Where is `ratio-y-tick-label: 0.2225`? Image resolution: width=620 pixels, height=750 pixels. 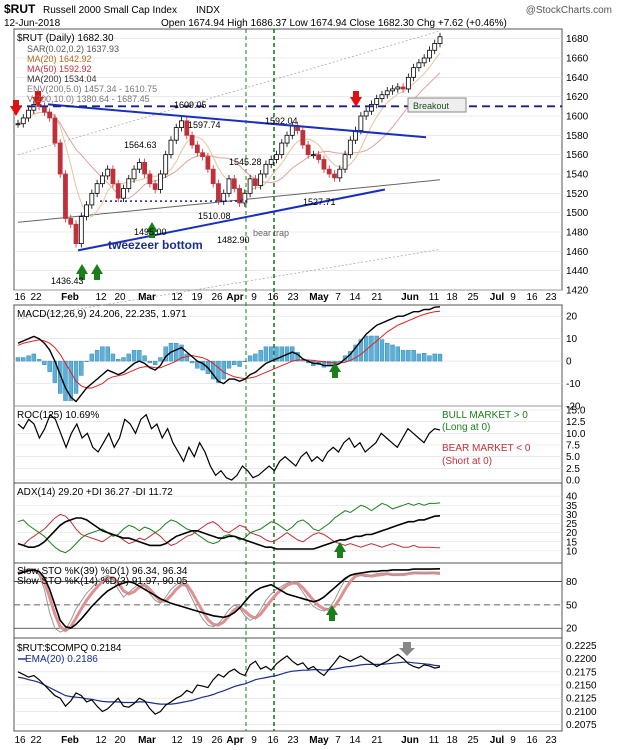 ratio-y-tick-label: 0.2225 is located at coordinates (581, 646).